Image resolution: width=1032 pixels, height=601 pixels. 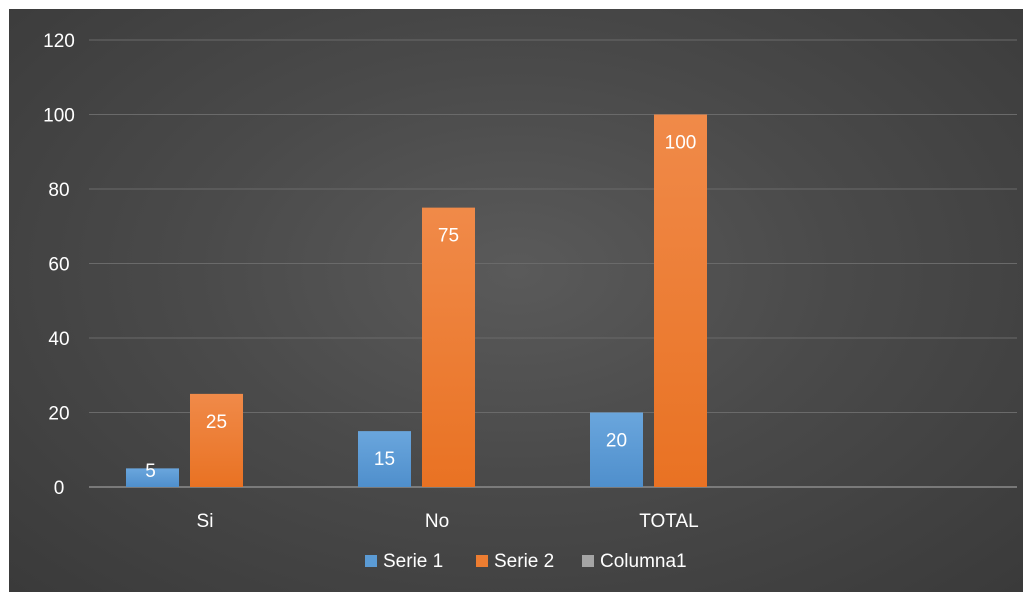 I want to click on y-tick-label: 0, so click(x=59, y=488).